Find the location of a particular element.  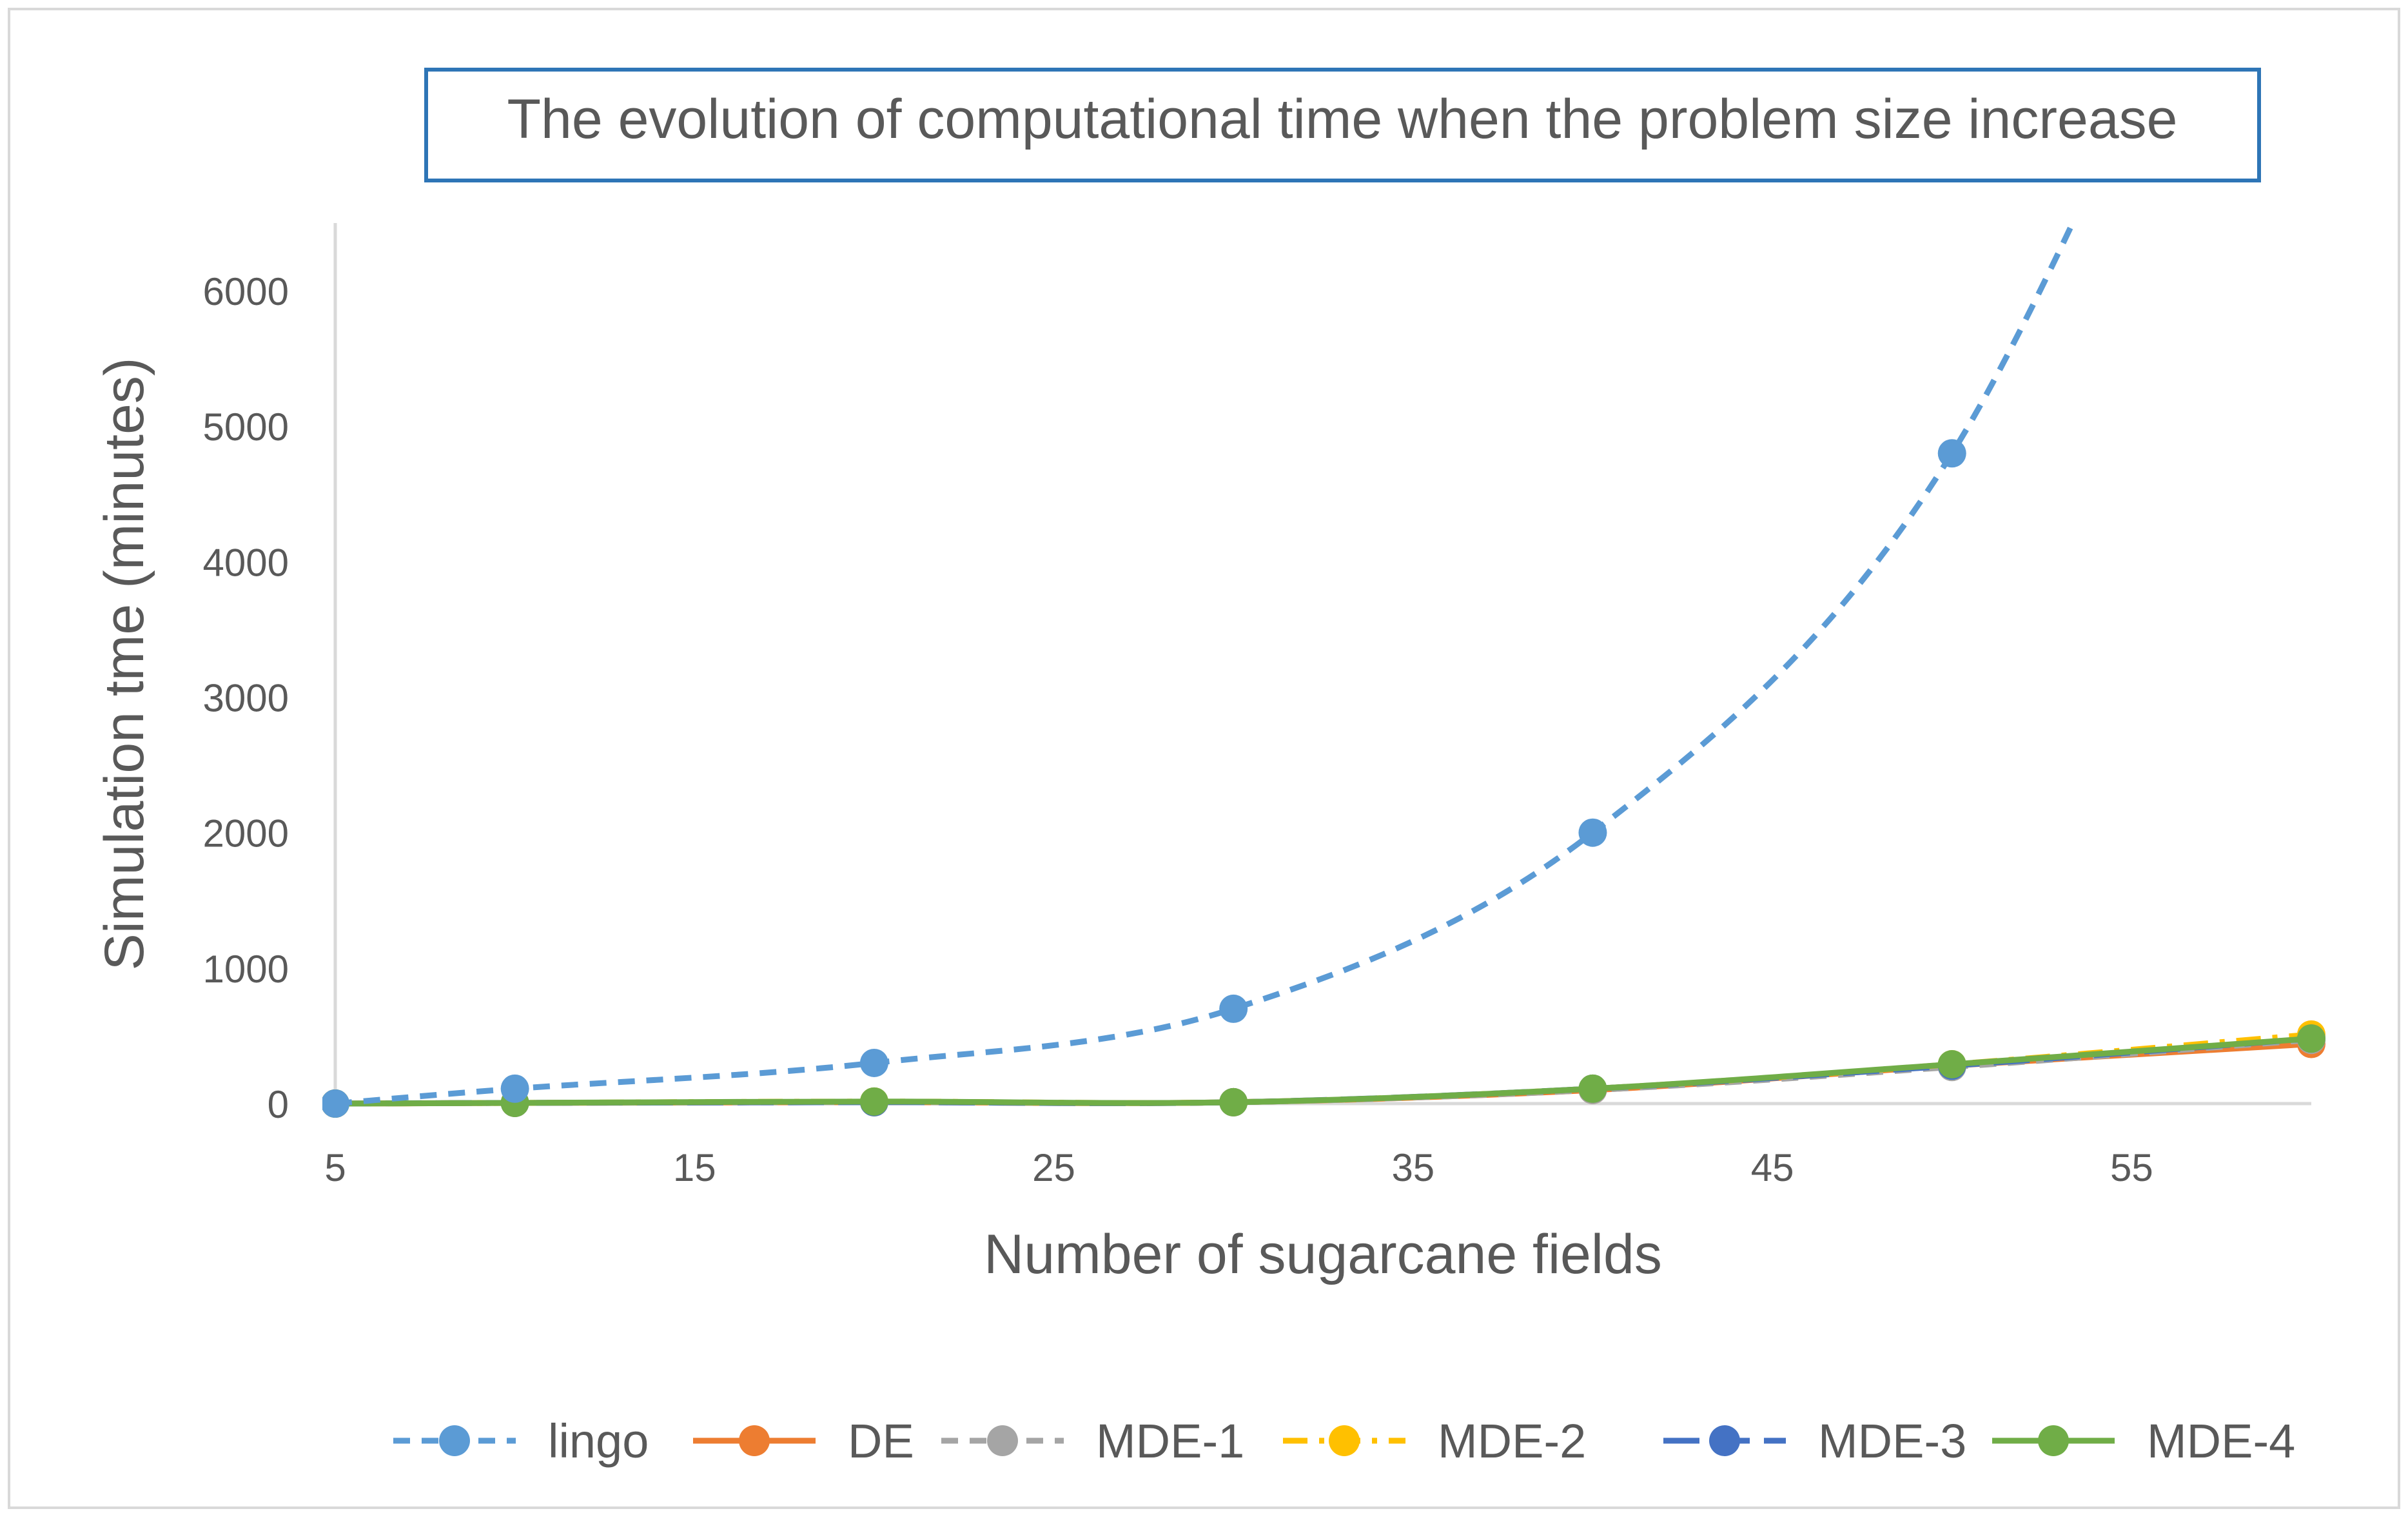

x-tick-label: 15 is located at coordinates (694, 1167).